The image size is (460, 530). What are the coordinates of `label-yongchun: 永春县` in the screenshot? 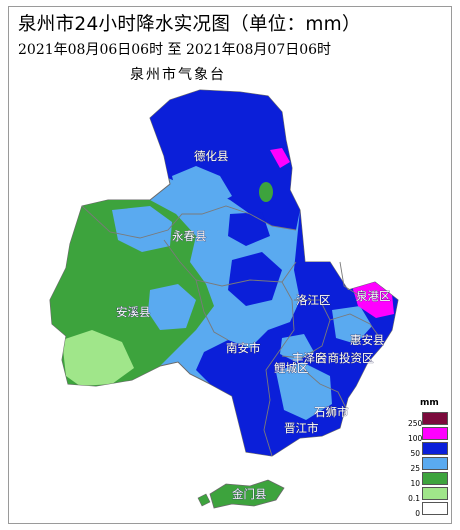 It's located at (189, 236).